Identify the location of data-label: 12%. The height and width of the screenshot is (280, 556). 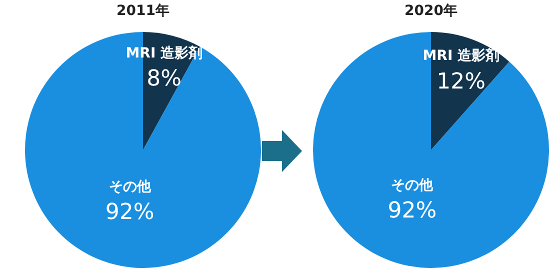
(461, 81).